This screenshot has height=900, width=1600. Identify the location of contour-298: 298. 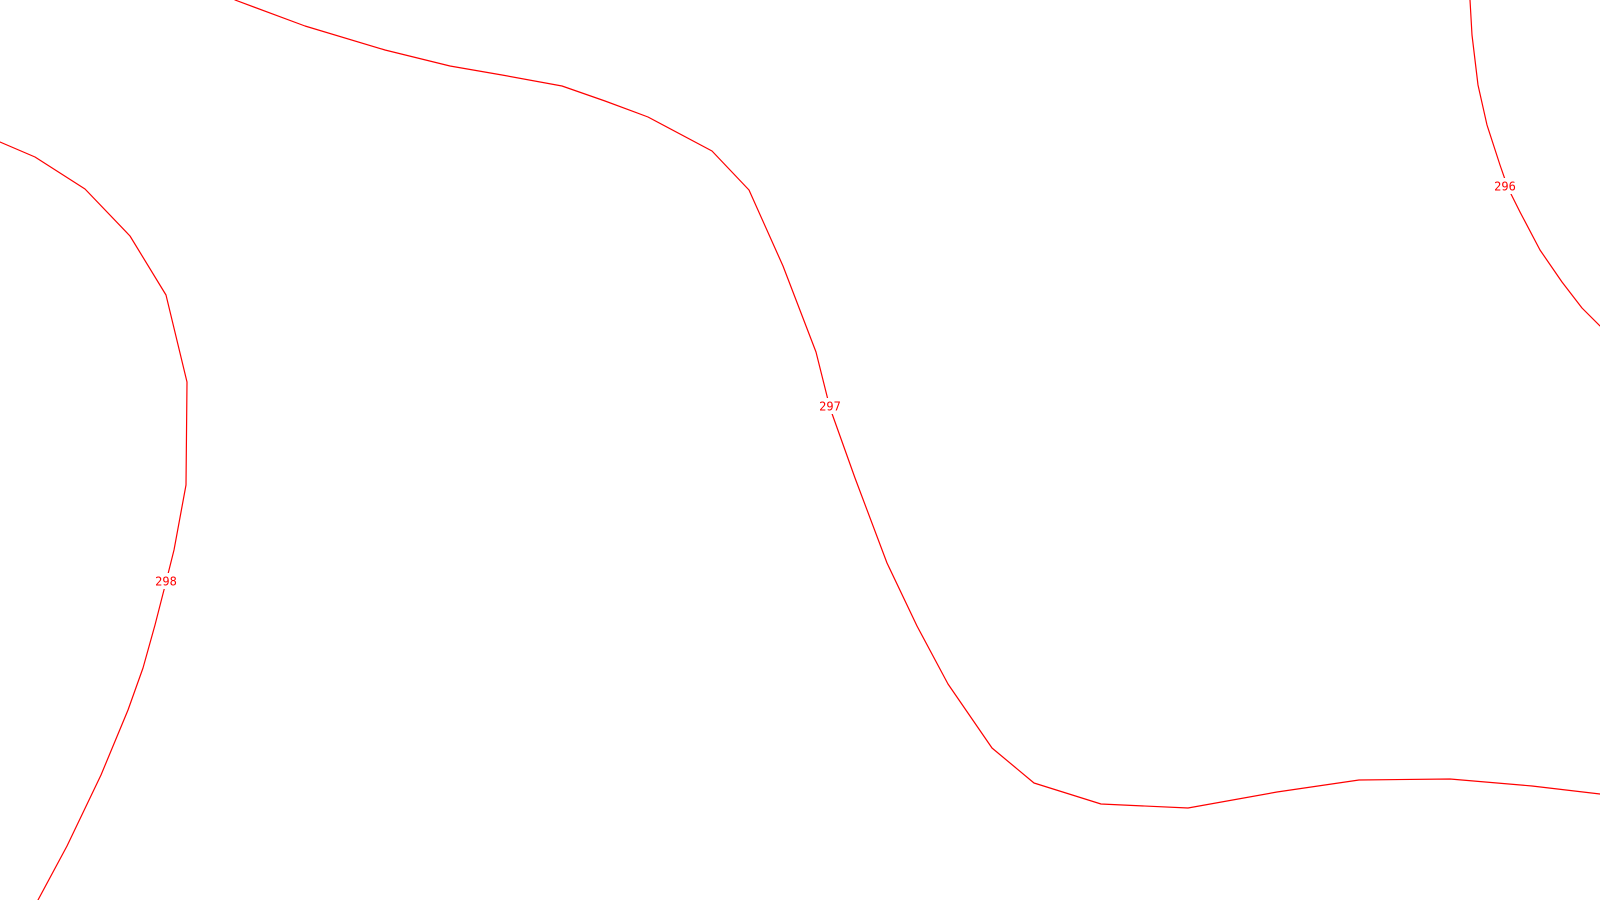
(94, 520).